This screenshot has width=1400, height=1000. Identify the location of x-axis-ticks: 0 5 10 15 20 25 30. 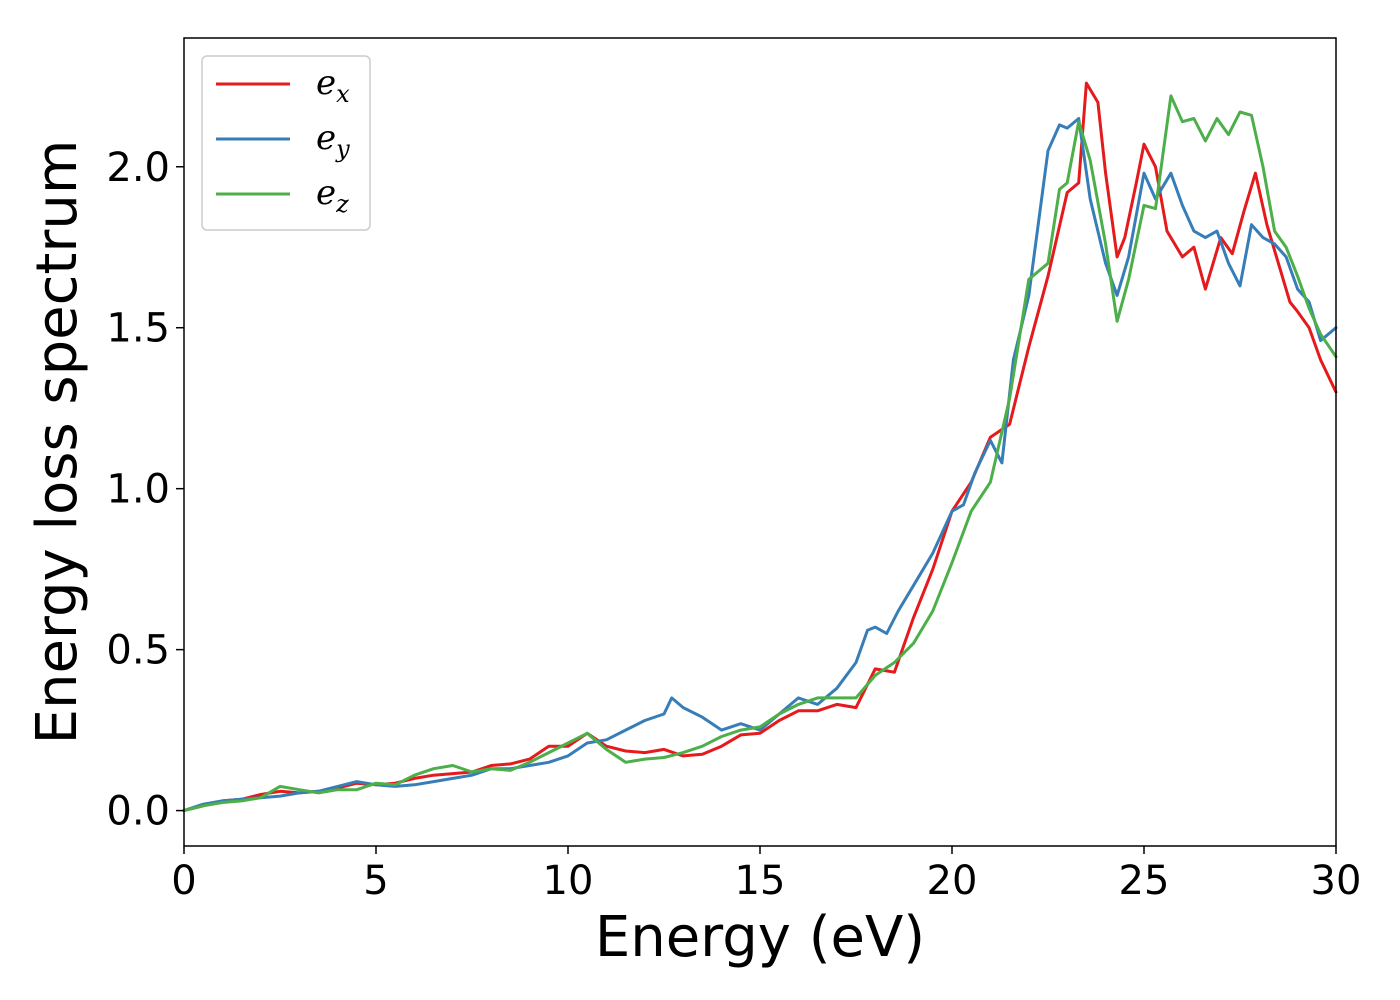
(766, 875).